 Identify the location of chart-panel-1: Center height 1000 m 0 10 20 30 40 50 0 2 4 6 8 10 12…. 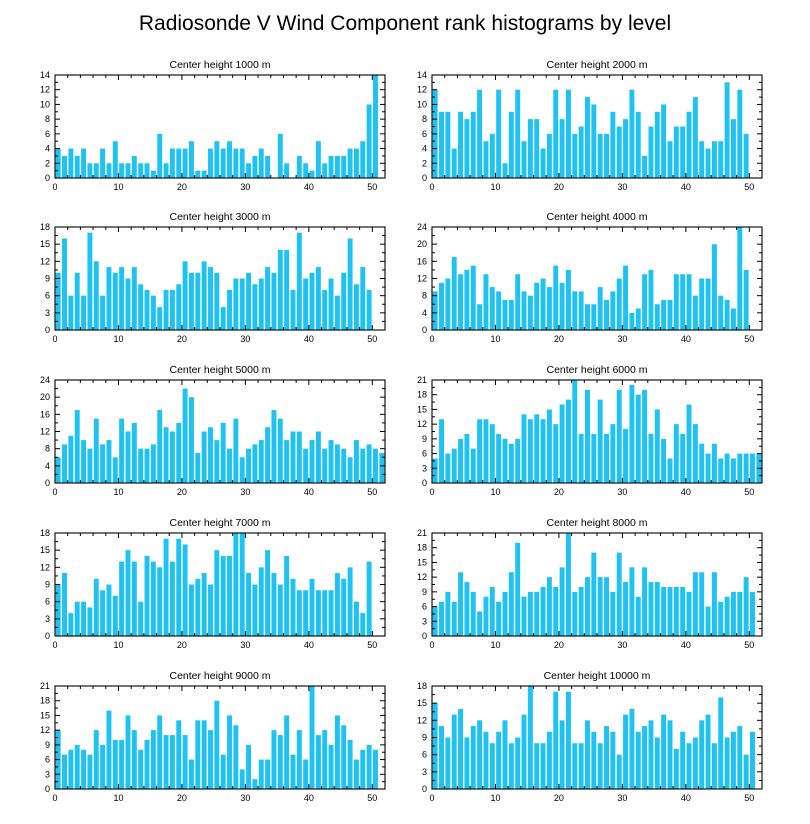
(213, 125).